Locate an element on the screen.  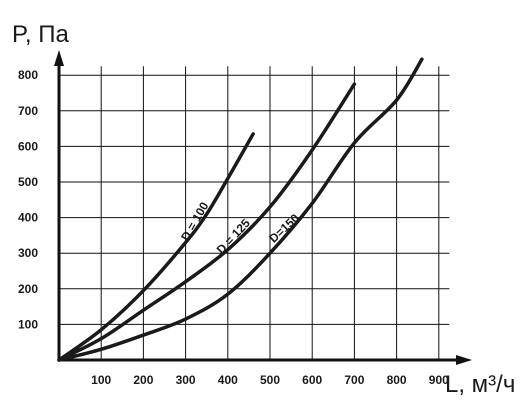
x-tick-label: 400 is located at coordinates (228, 380).